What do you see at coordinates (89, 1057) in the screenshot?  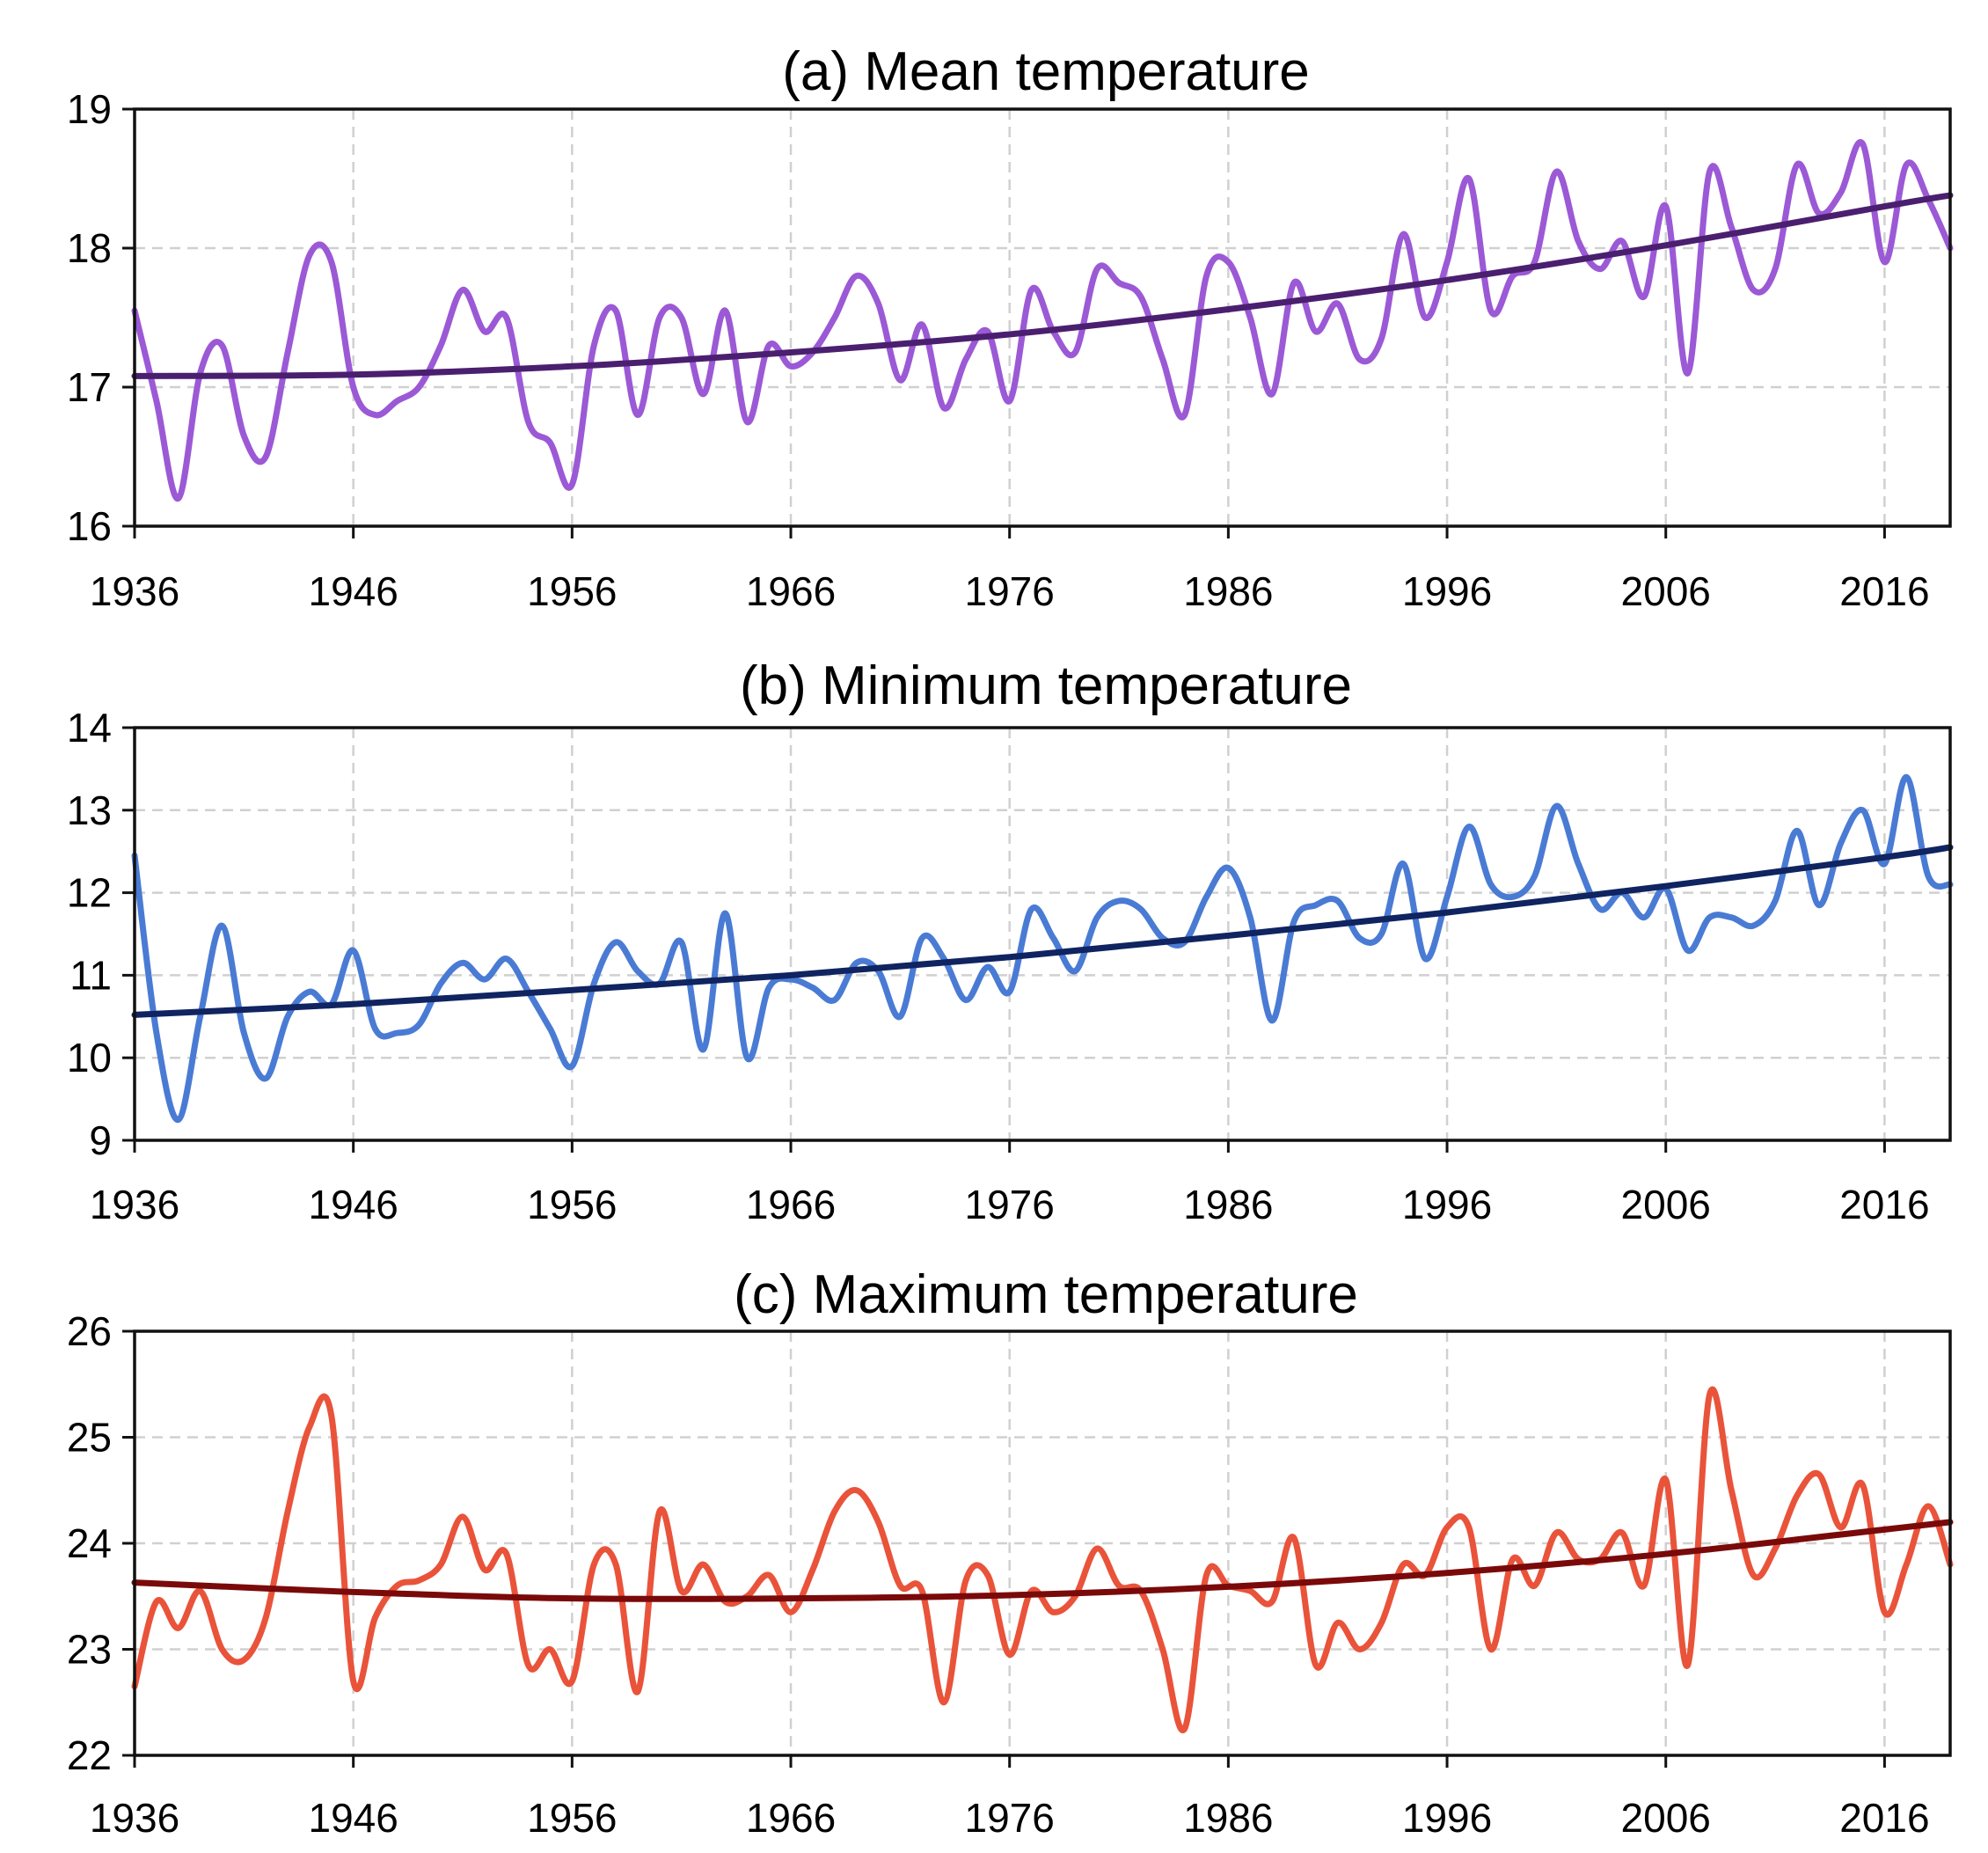 I see `y-tick-label: 10` at bounding box center [89, 1057].